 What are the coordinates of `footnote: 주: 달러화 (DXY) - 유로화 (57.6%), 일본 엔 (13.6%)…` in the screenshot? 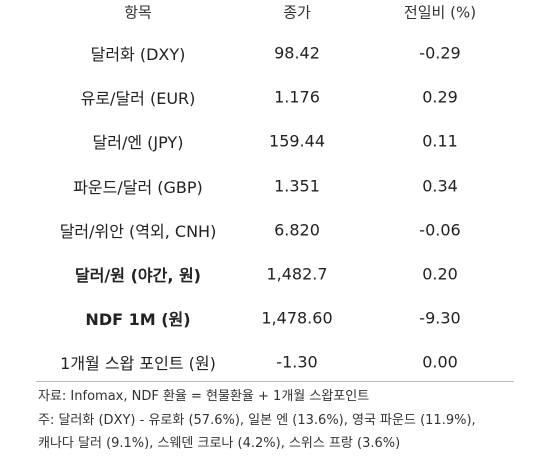 It's located at (257, 420).